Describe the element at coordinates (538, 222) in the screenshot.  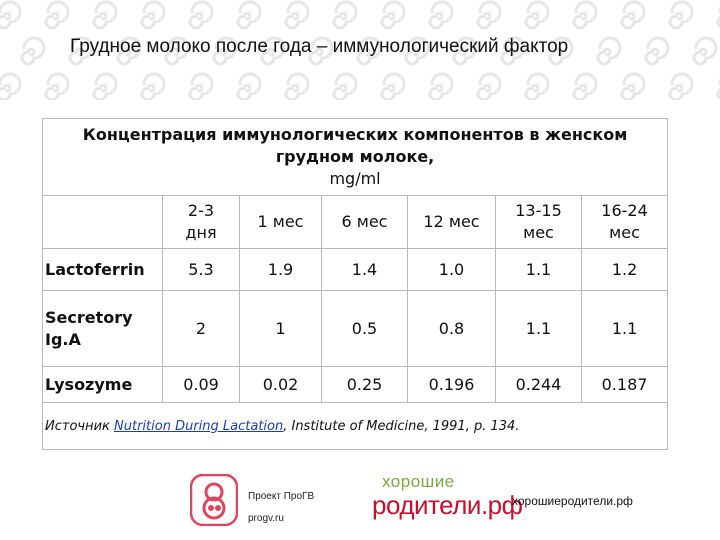
I see `column-header: 13-15 мес` at that location.